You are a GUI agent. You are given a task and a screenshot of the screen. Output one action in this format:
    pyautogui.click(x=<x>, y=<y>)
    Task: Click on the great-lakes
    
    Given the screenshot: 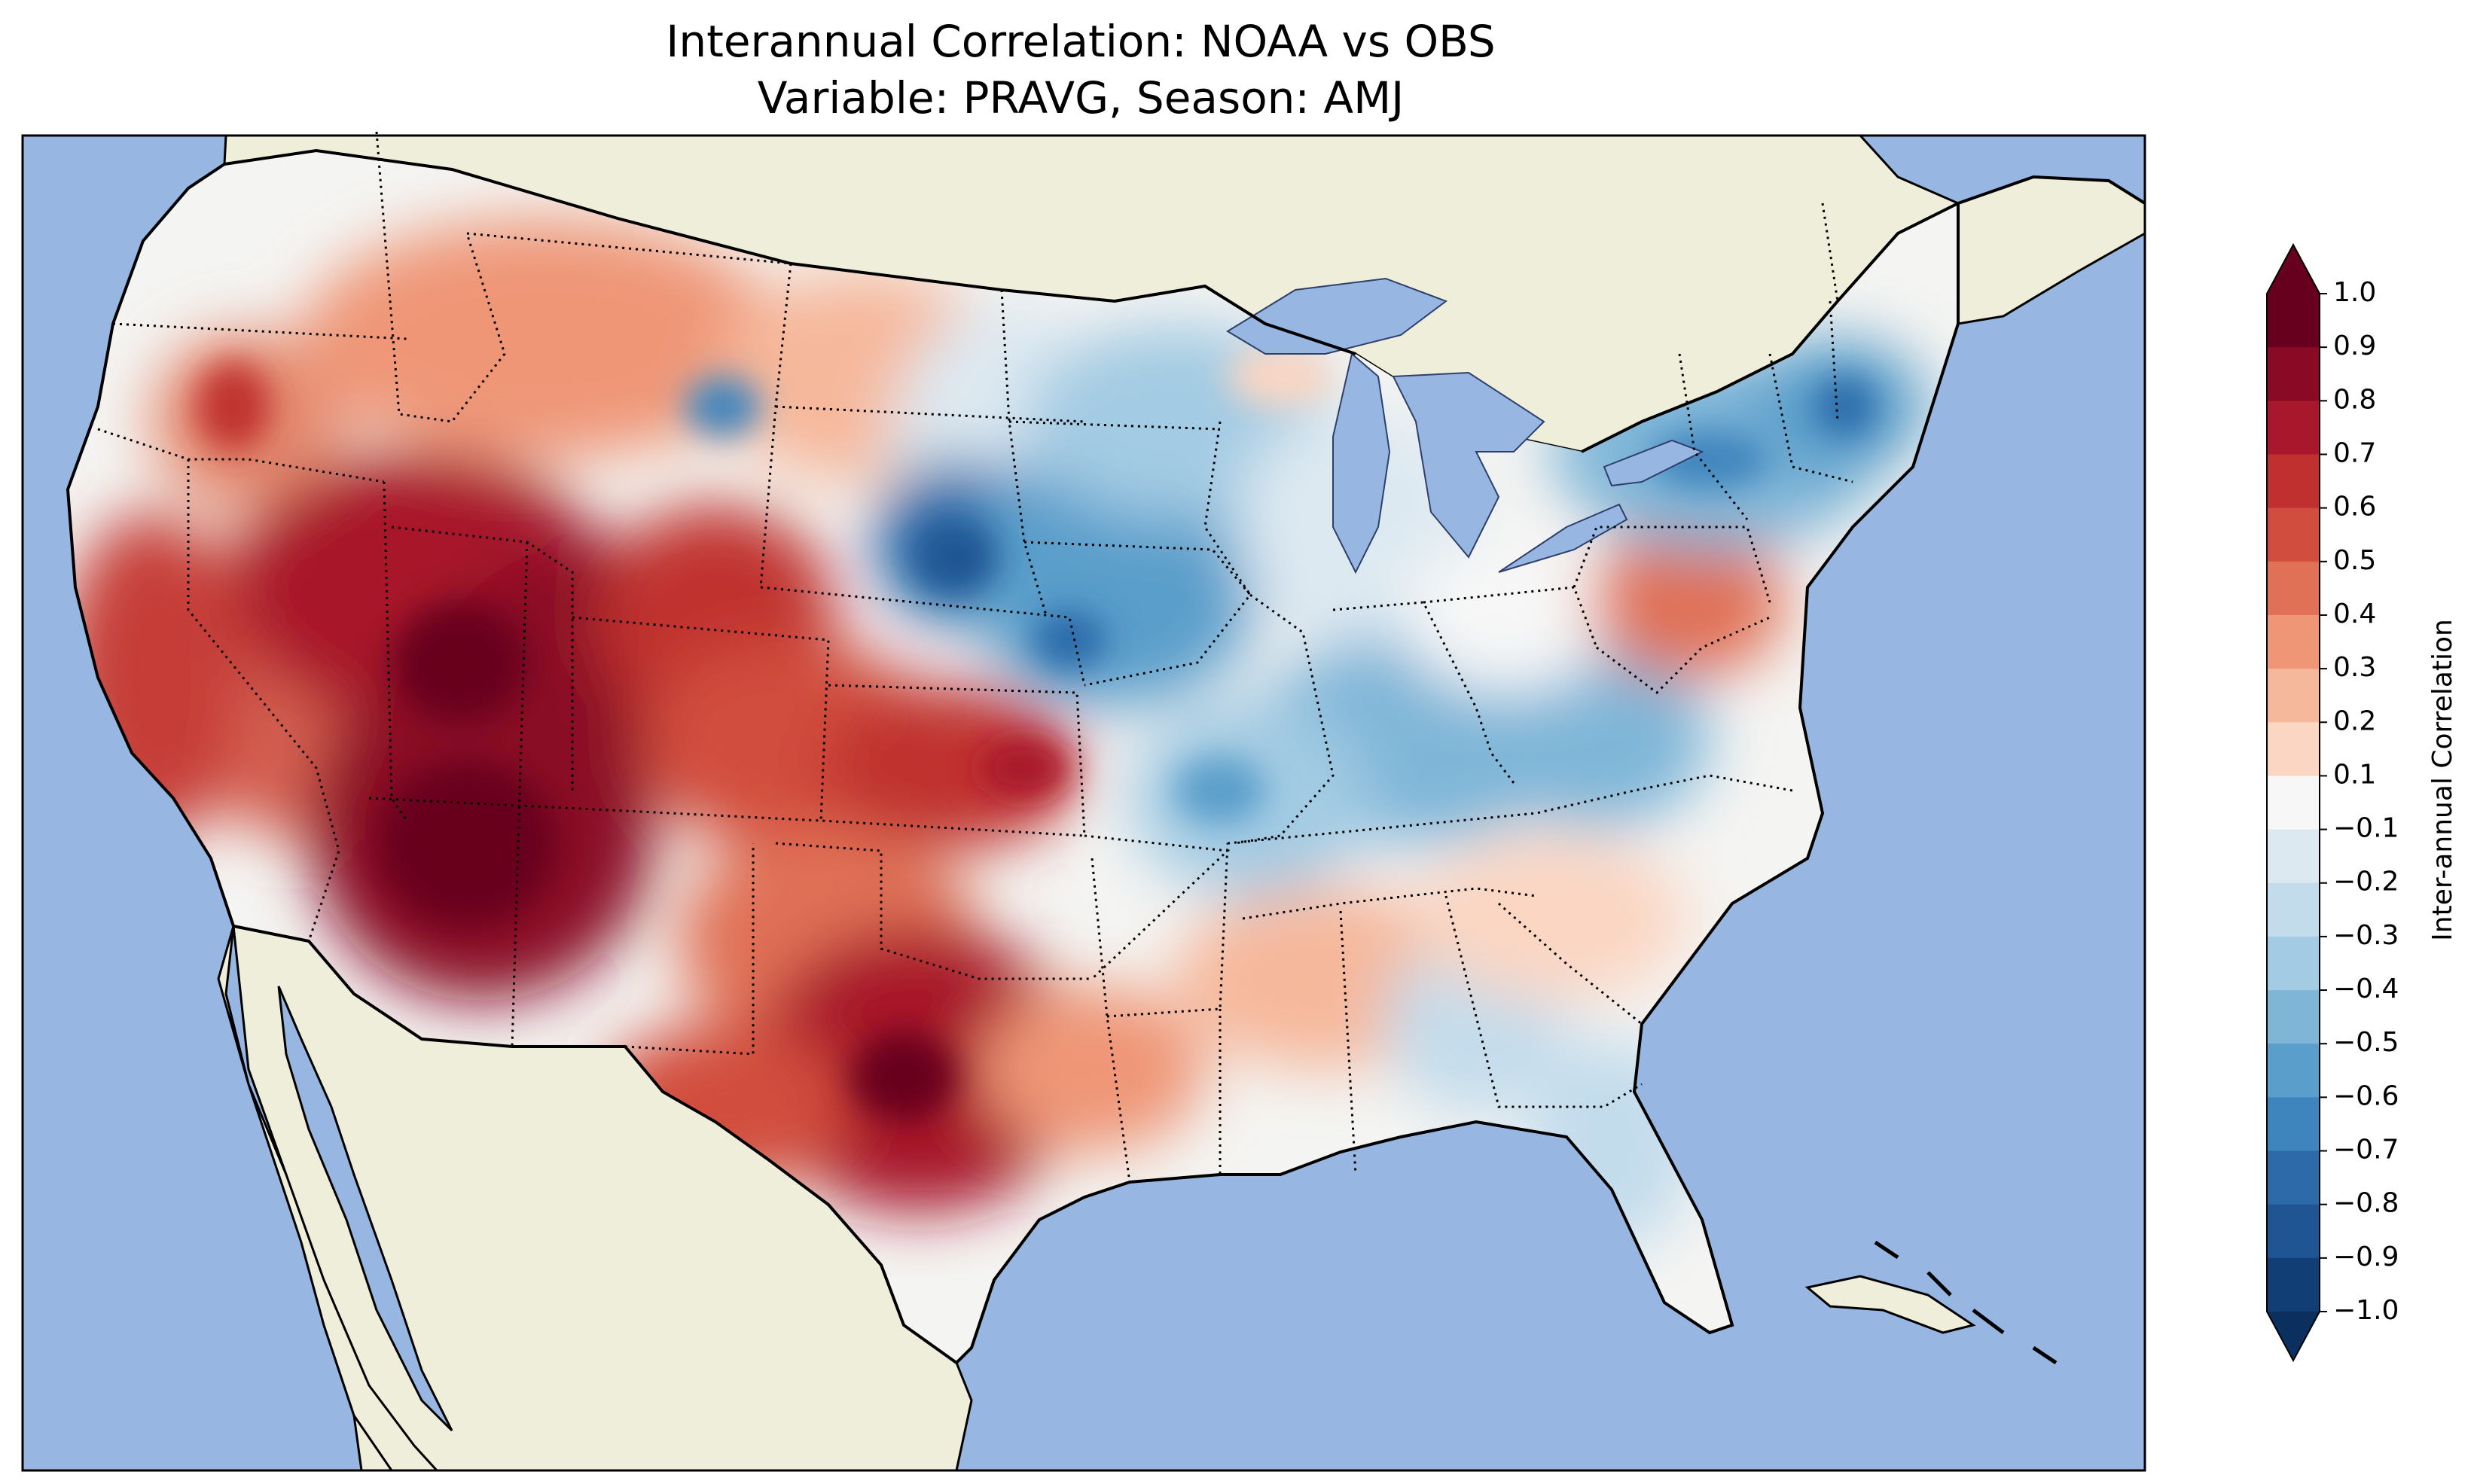 What is the action you would take?
    pyautogui.click(x=1465, y=425)
    